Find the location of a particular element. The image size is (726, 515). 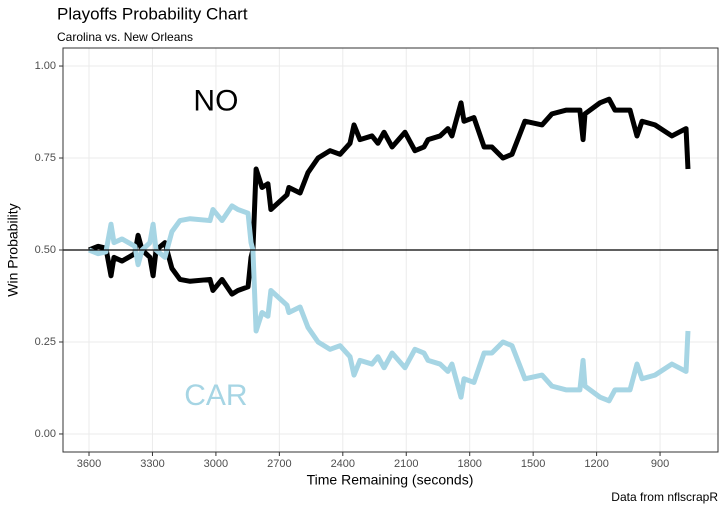

y-tick-label: 0.50 is located at coordinates (45, 250).